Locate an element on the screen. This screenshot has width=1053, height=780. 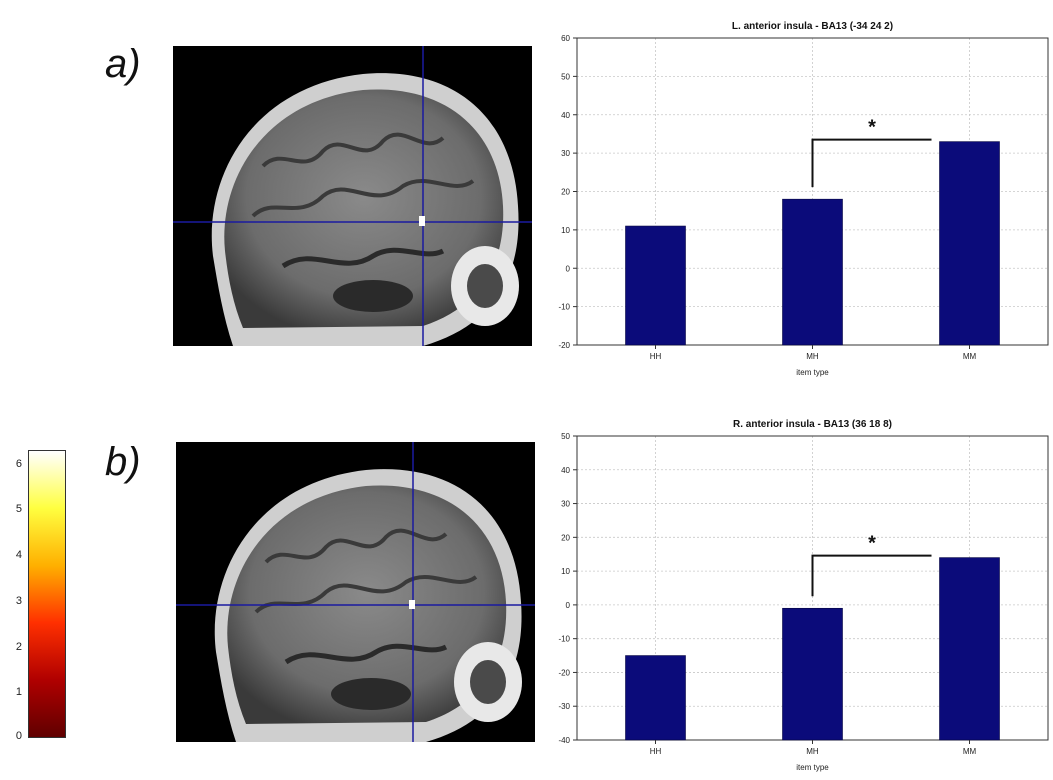
panel-label-b: b) is located at coordinates (123, 462).